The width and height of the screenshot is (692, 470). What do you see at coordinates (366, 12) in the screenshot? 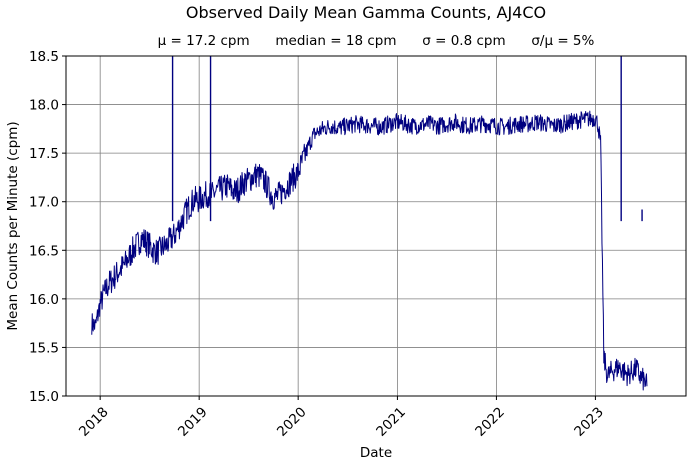
I see `chart-title: Observed Daily Mean Gamma Counts, AJ4CO` at bounding box center [366, 12].